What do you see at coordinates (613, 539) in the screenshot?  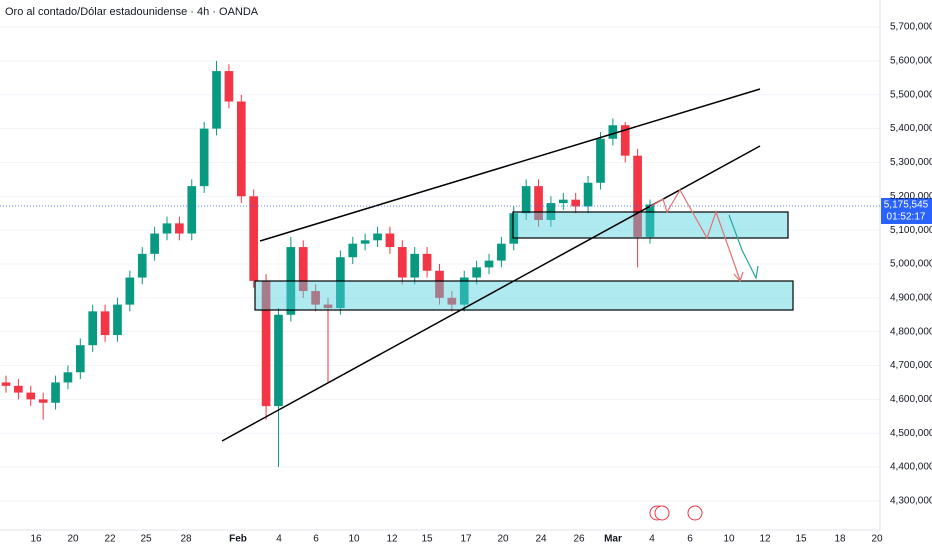 I see `x-tick-label: Mar` at bounding box center [613, 539].